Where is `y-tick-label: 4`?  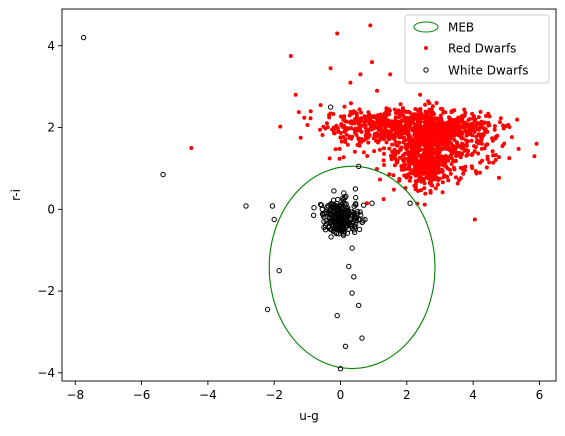 y-tick-label: 4 is located at coordinates (51, 46).